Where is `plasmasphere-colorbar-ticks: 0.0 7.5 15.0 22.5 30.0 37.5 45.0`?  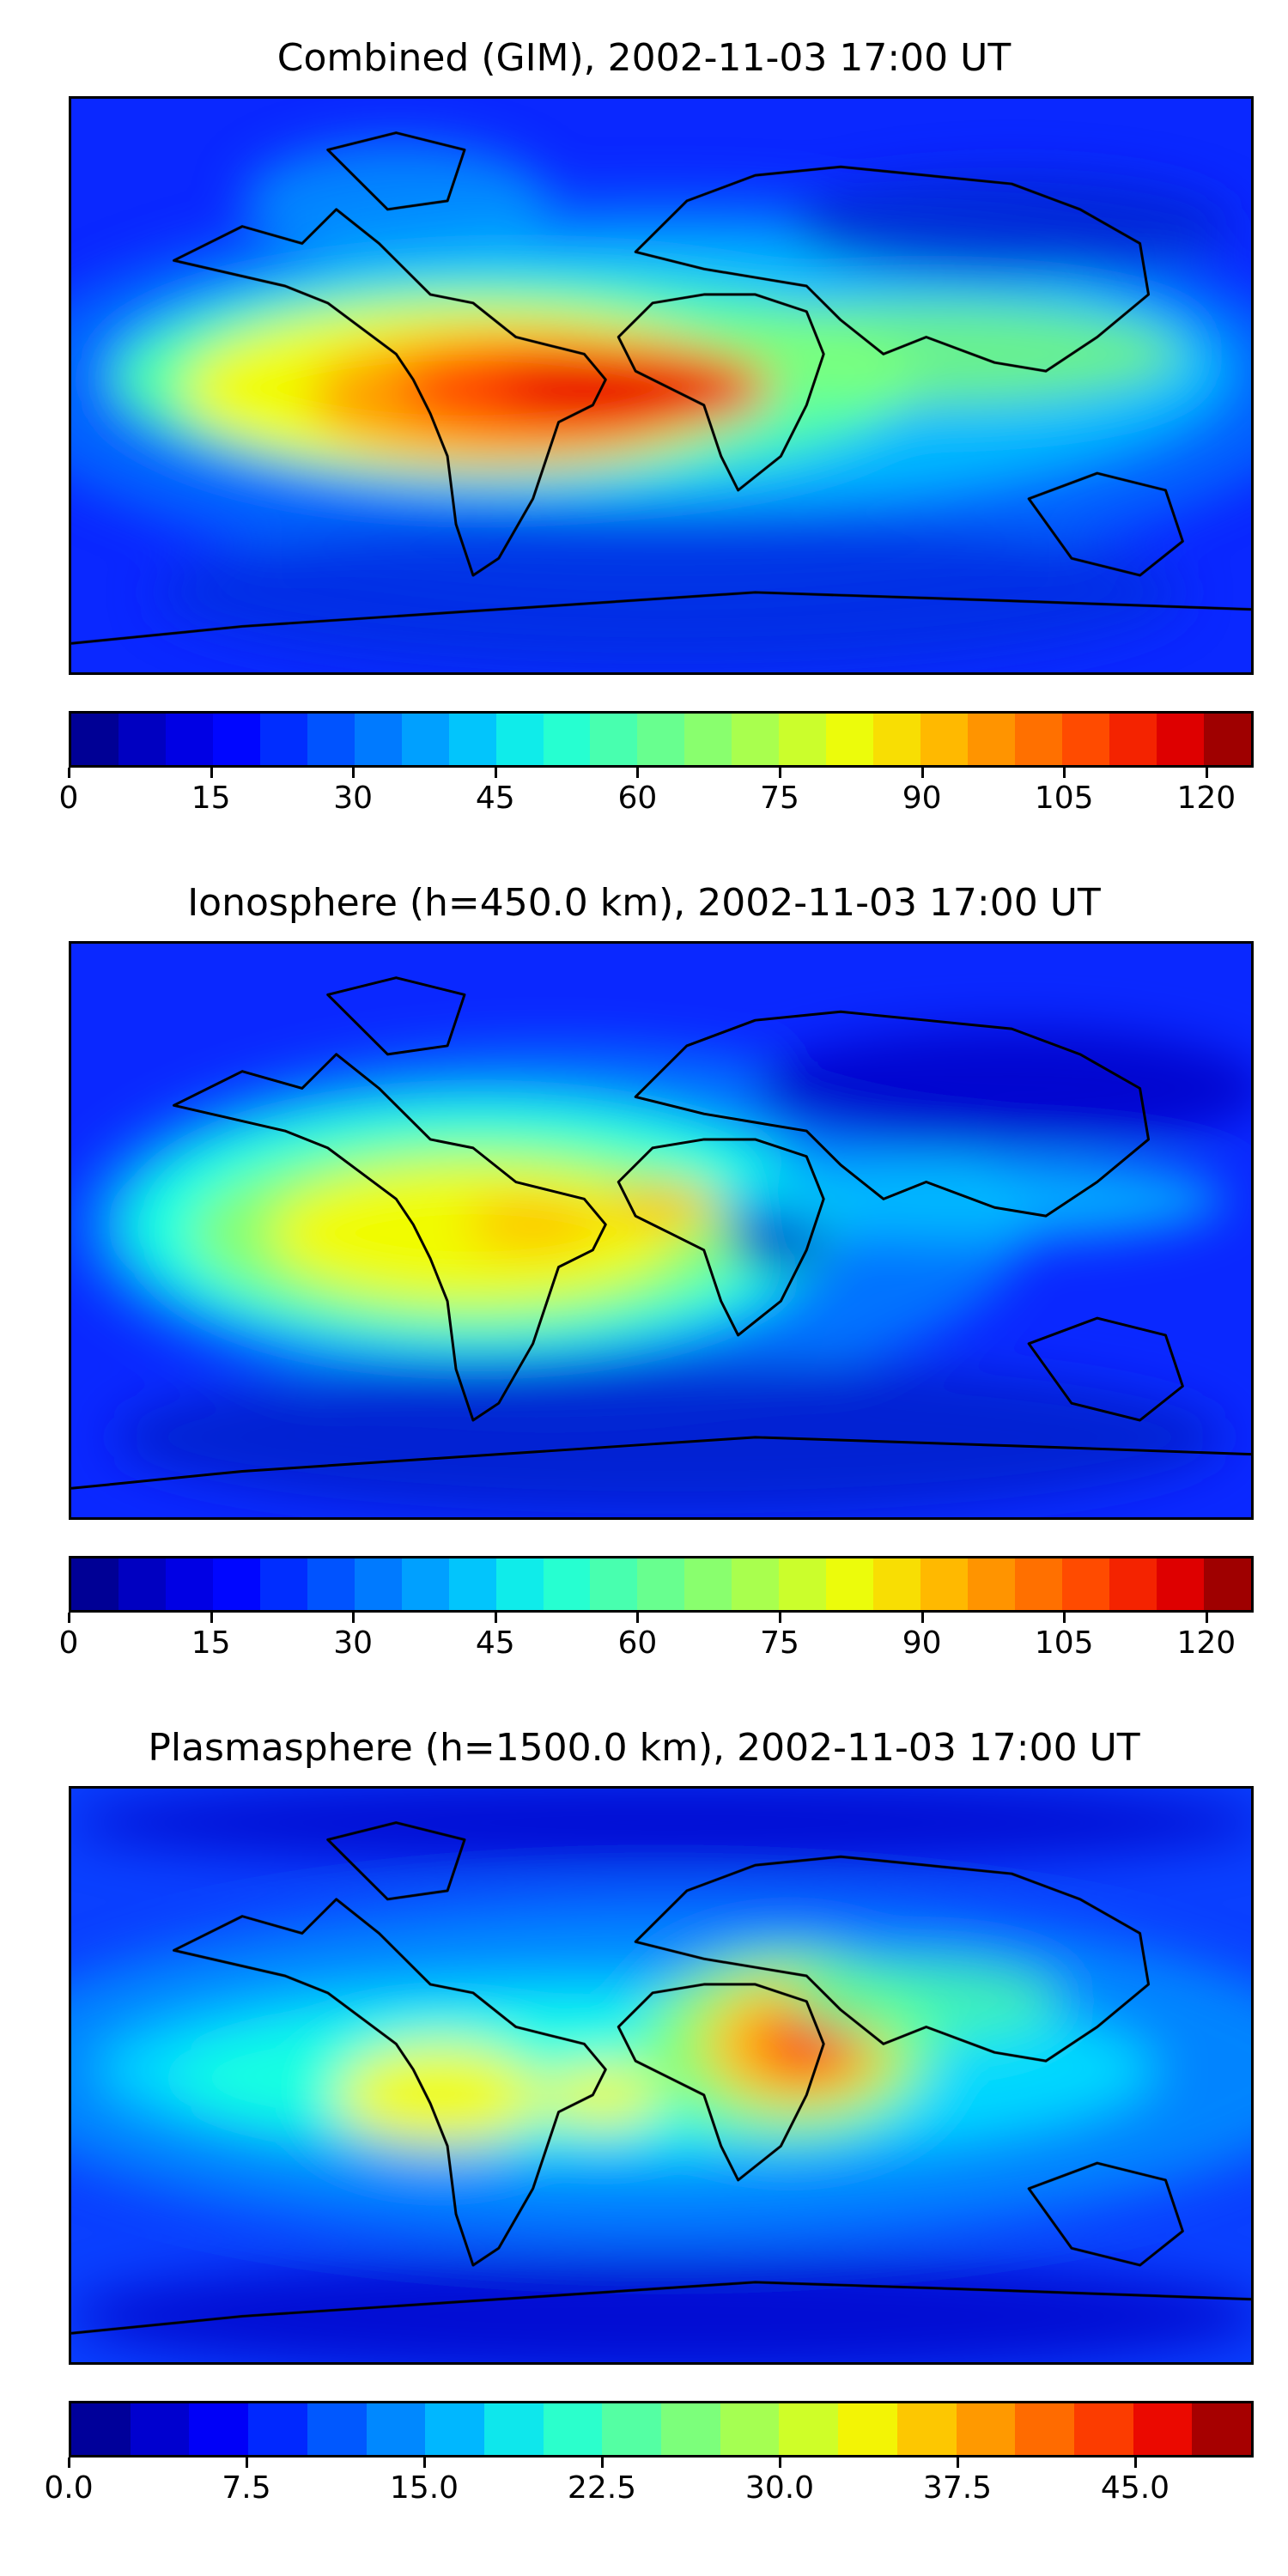 plasmasphere-colorbar-ticks: 0.0 7.5 15.0 22.5 30.0 37.5 45.0 is located at coordinates (649, 2482).